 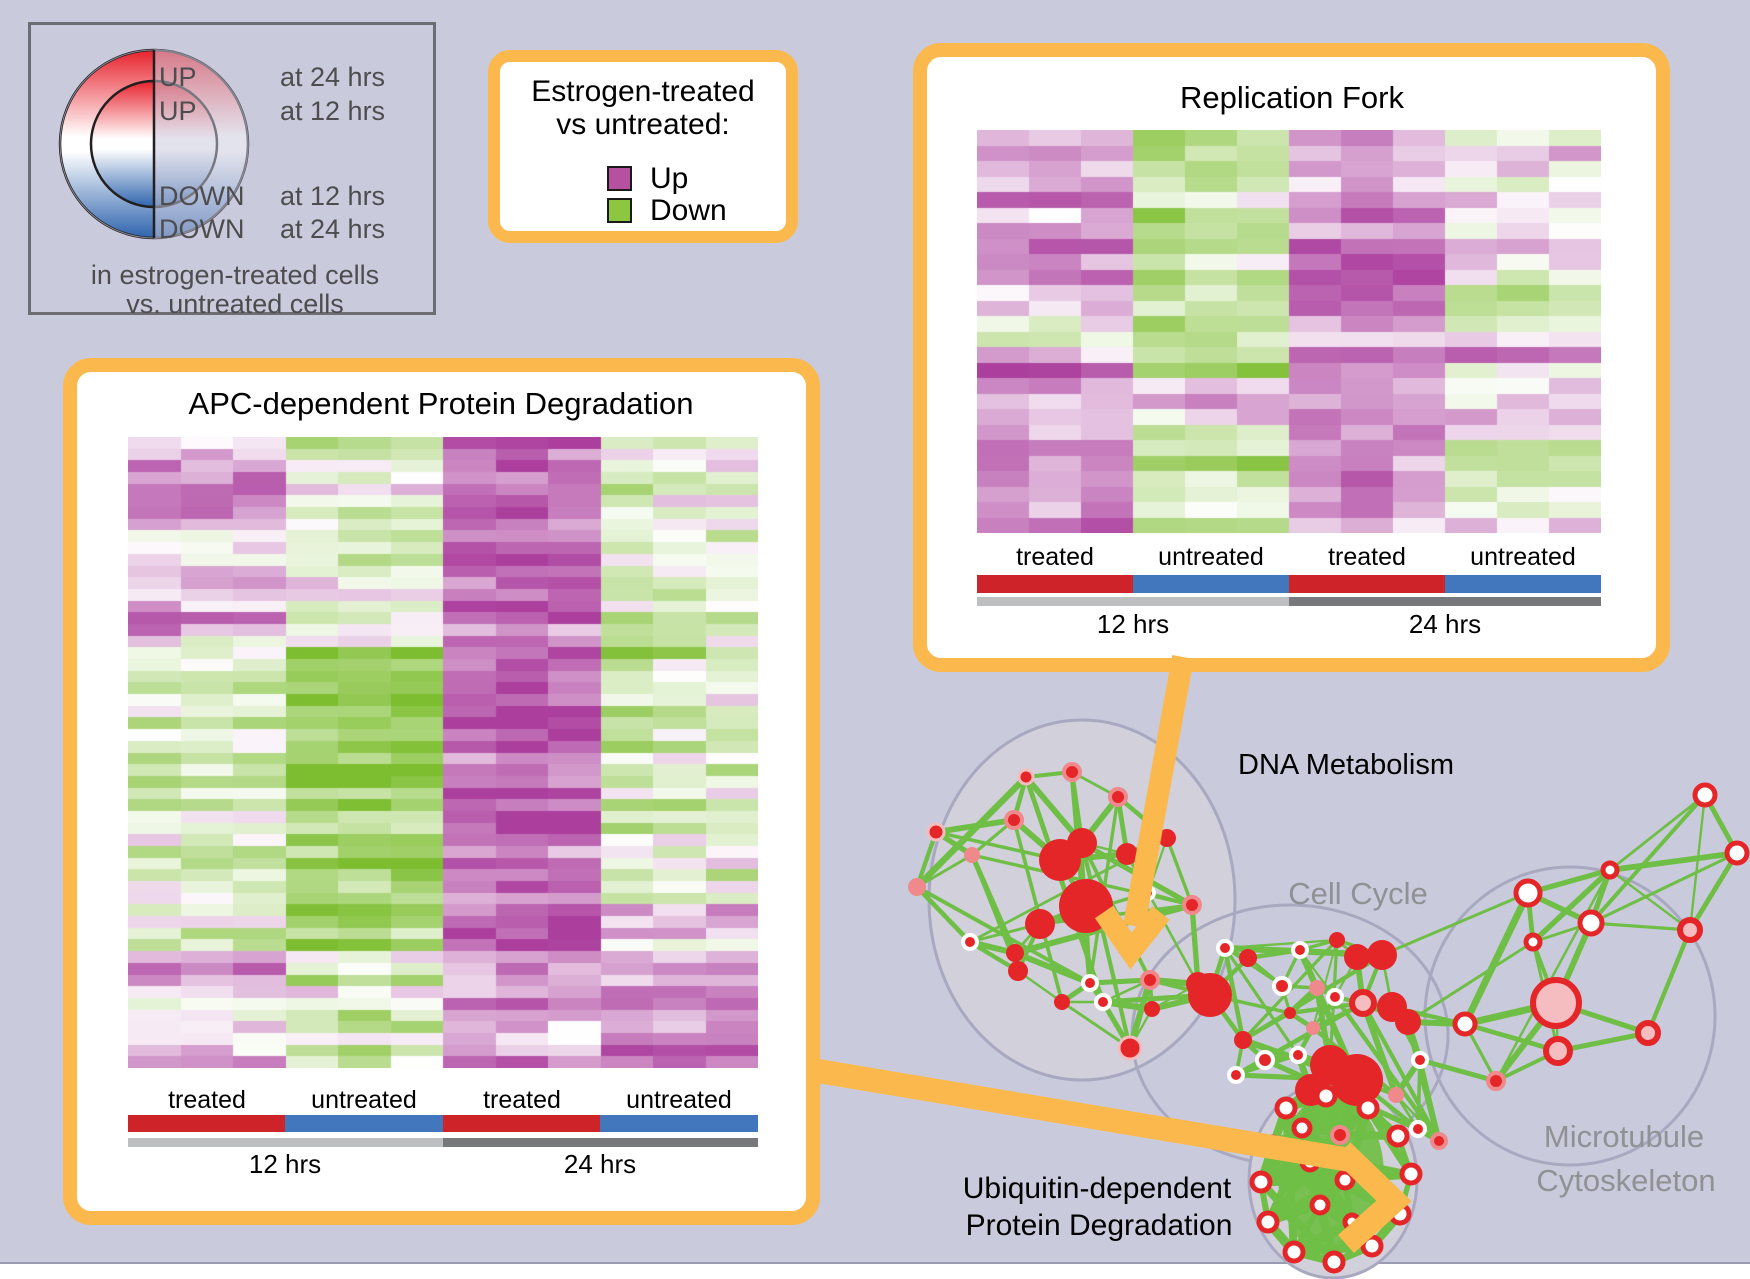 What do you see at coordinates (643, 124) in the screenshot?
I see `color-legend-title-line2: vs untreated:` at bounding box center [643, 124].